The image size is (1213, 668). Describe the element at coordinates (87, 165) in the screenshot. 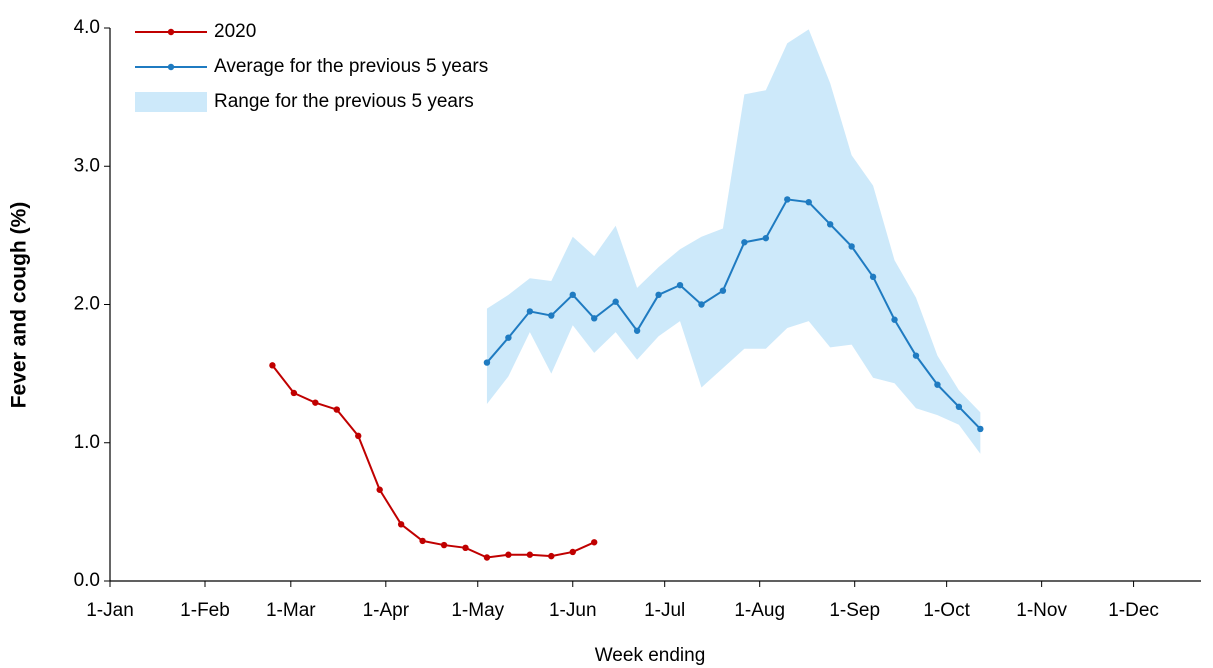

I see `y-tick-label: 3.0` at that location.